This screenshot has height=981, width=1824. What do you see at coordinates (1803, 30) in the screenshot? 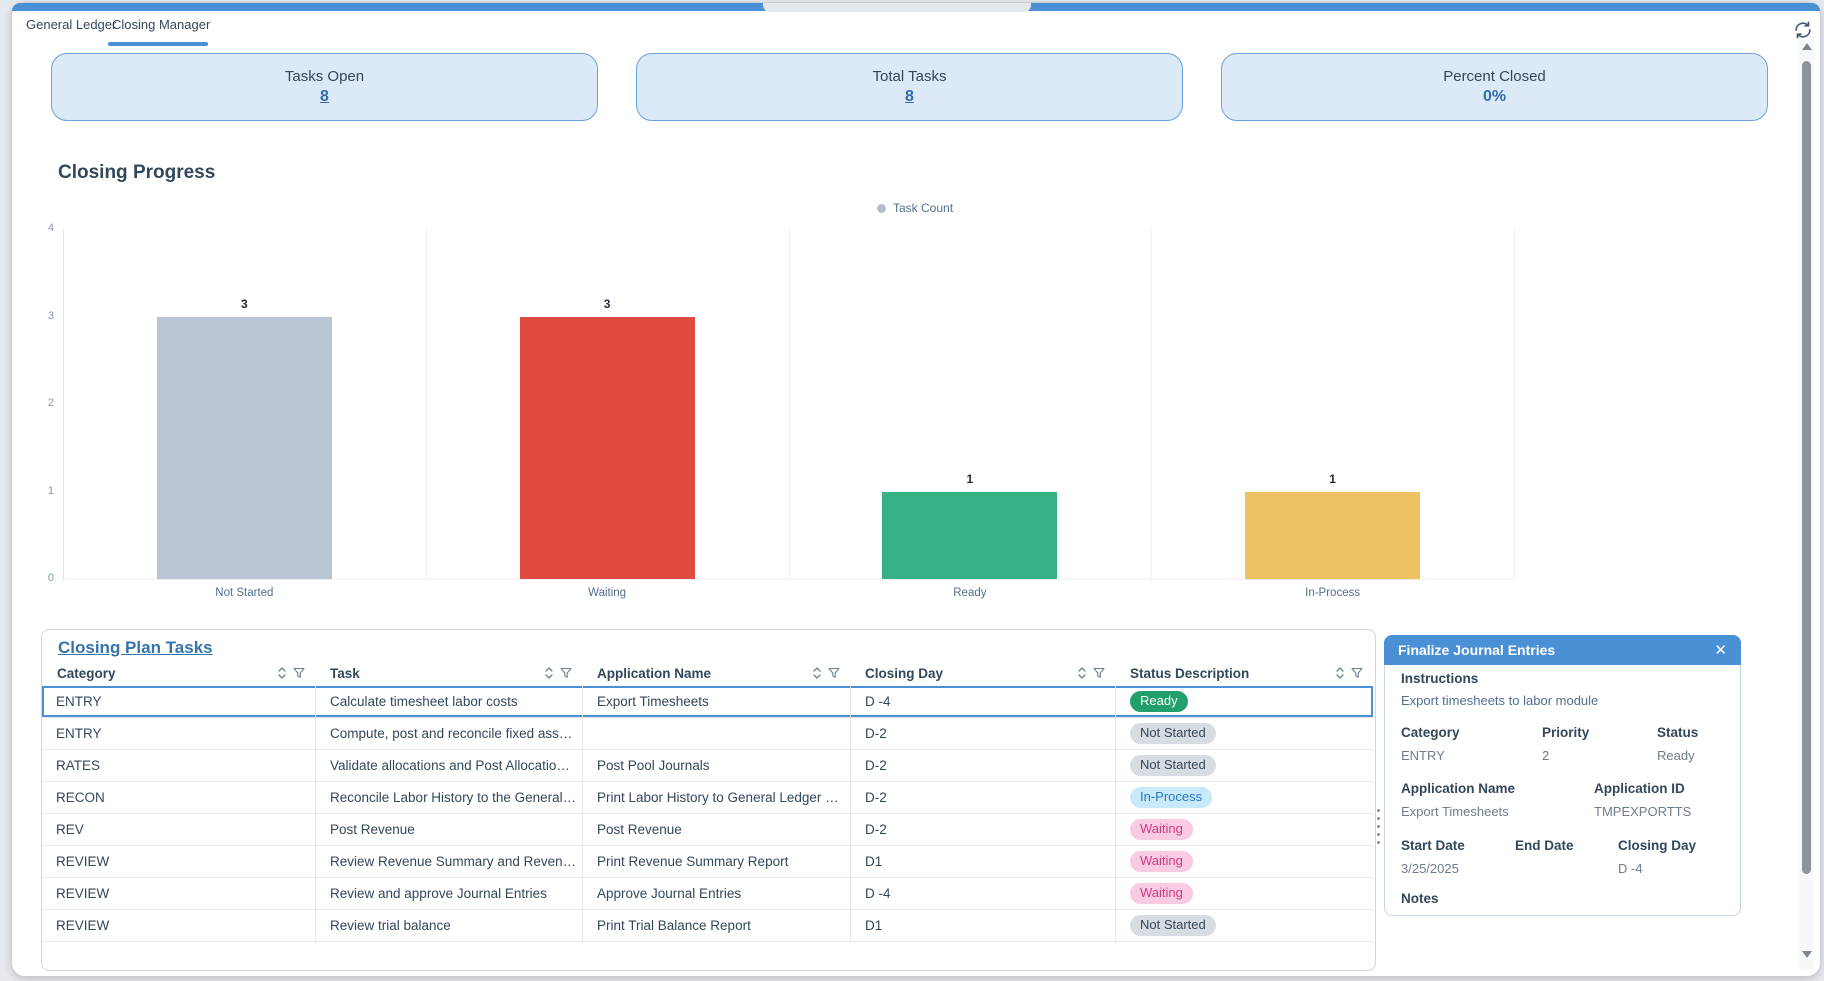
I see `refresh-icon` at bounding box center [1803, 30].